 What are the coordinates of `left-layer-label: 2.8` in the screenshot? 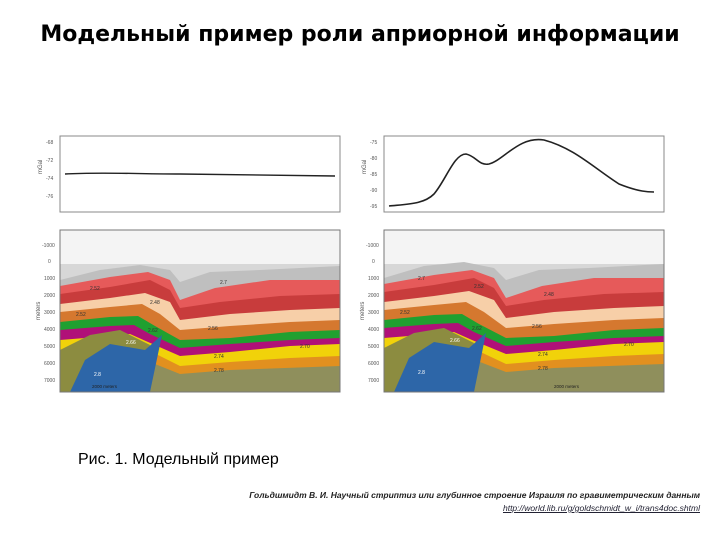 It's located at (97, 375).